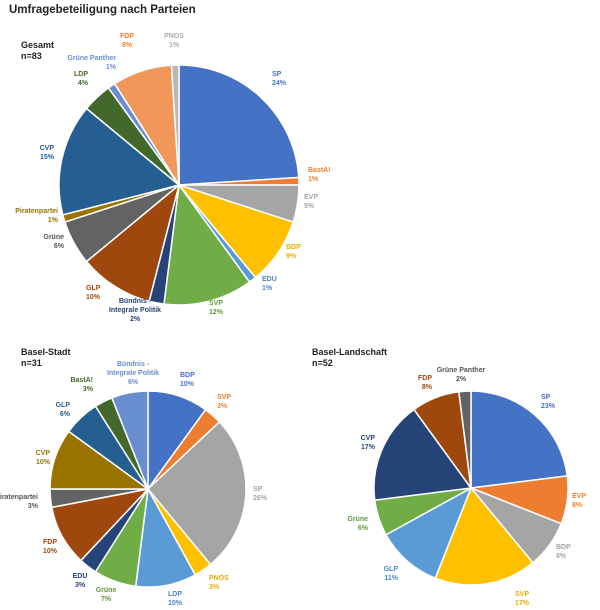  Describe the element at coordinates (133, 373) in the screenshot. I see `data-label-basel-stadt-12: Bündnis -Integrale Politik 6%` at that location.